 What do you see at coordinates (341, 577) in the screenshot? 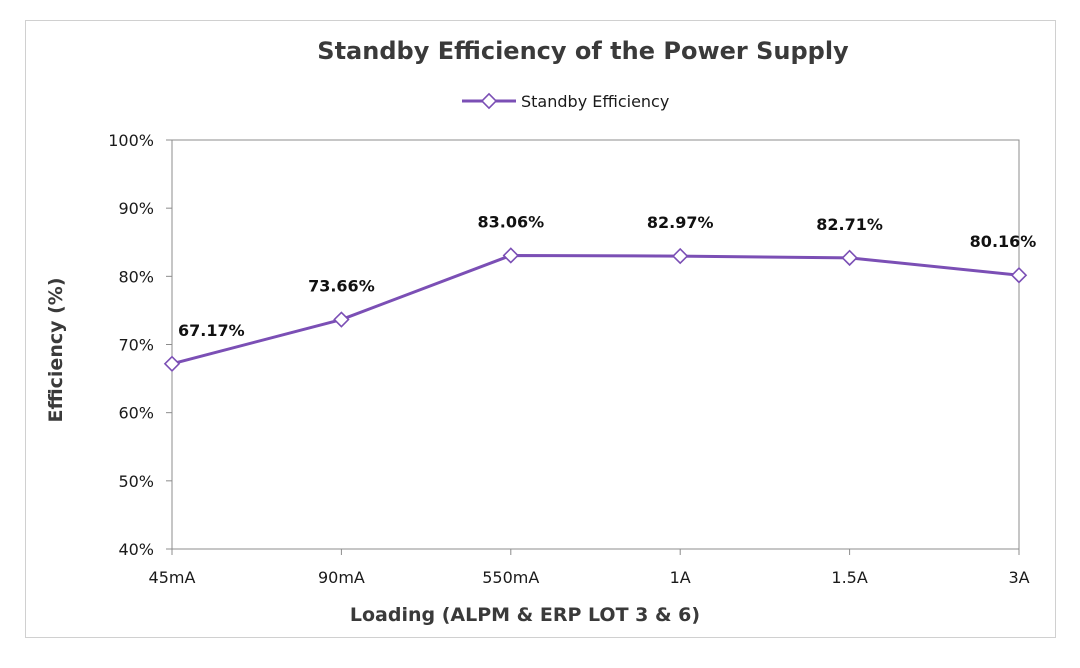
I see `x-tick-label: 90mA` at bounding box center [341, 577].